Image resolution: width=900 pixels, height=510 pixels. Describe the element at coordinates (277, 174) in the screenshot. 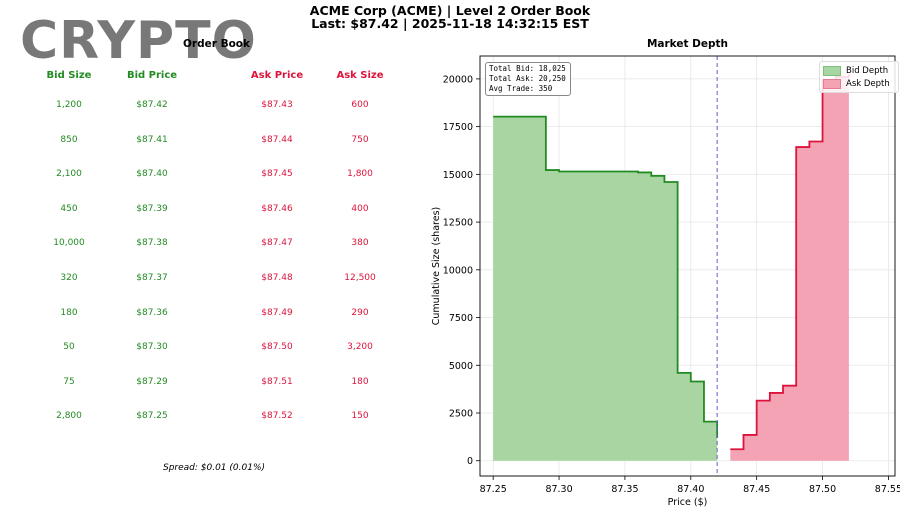

I see `ask-price-cell: $87.45` at that location.